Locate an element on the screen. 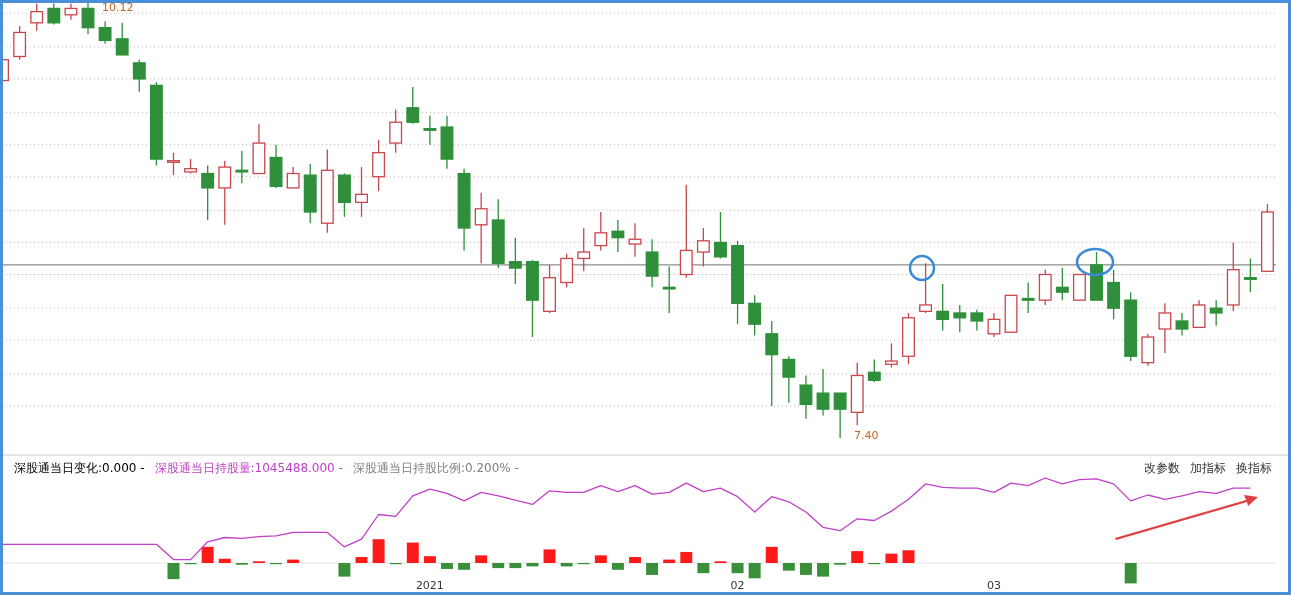  x-tick-label: 03 is located at coordinates (993, 585).